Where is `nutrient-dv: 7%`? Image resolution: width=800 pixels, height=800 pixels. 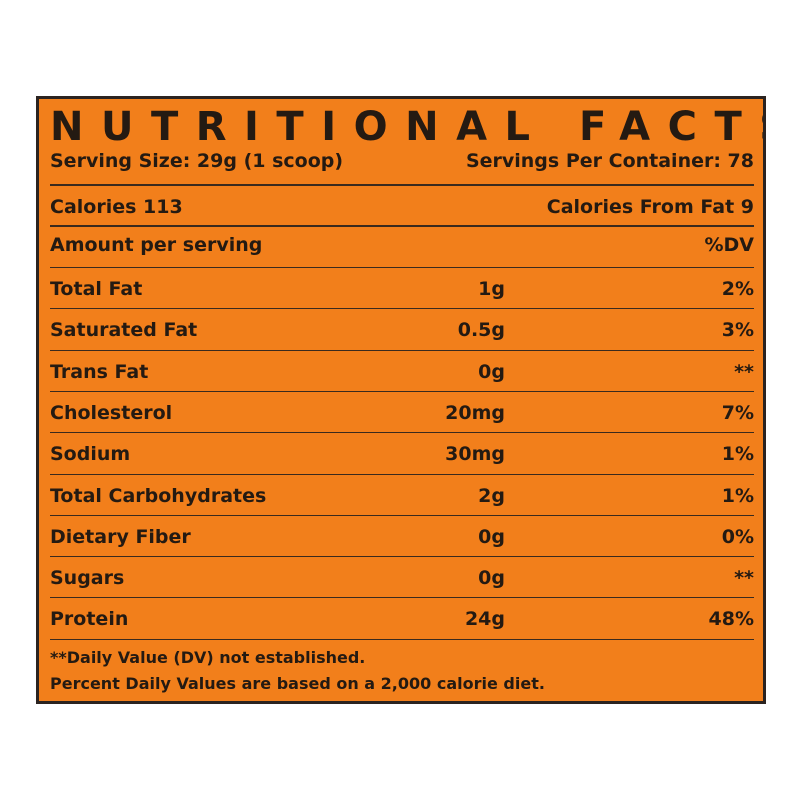
nutrient-dv: 7% is located at coordinates (737, 412).